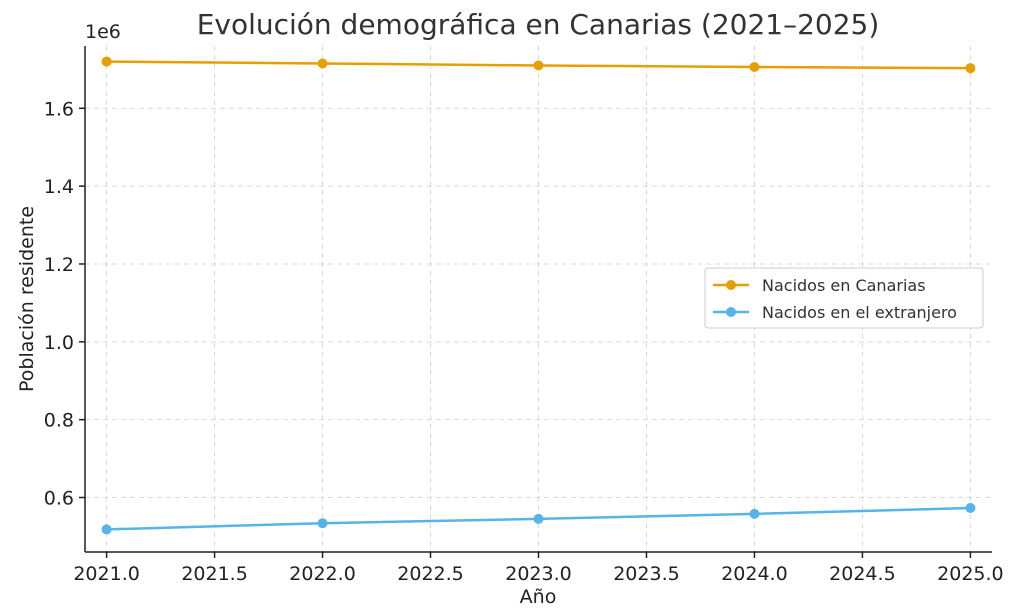 The height and width of the screenshot is (612, 1024). Describe the element at coordinates (59, 187) in the screenshot. I see `y-tick-label: 1.4` at that location.